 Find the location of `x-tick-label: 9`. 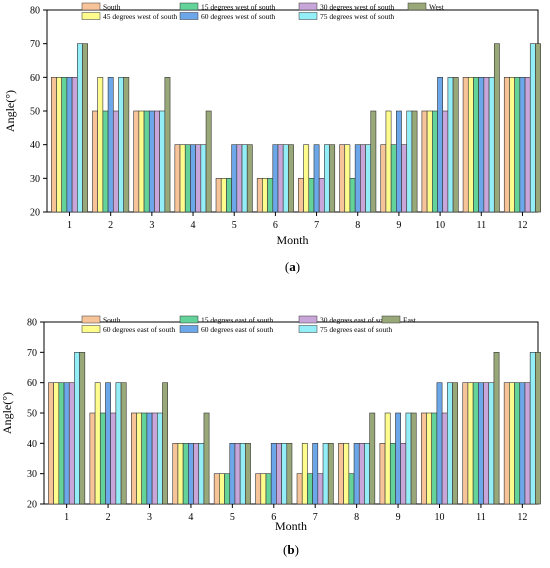

x-tick-label: 9 is located at coordinates (398, 225).